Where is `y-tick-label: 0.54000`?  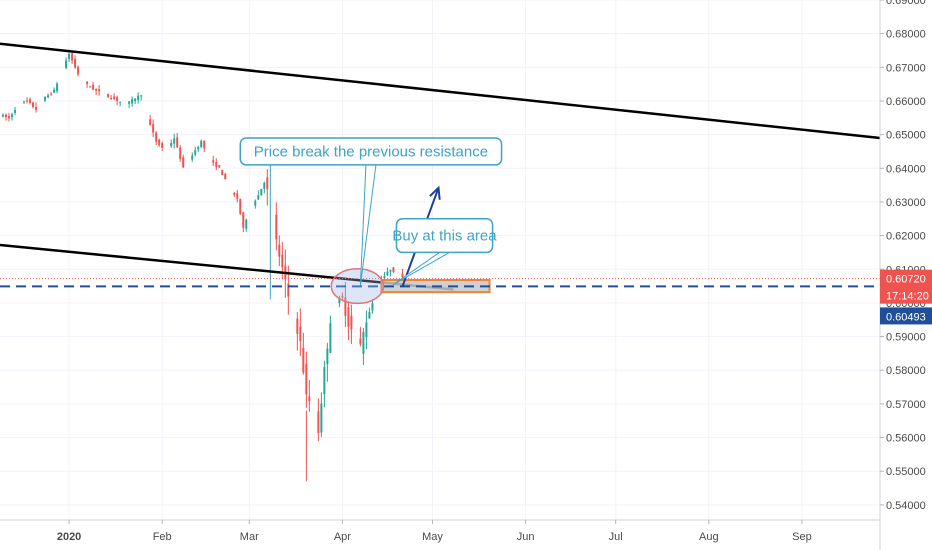 y-tick-label: 0.54000 is located at coordinates (906, 506).